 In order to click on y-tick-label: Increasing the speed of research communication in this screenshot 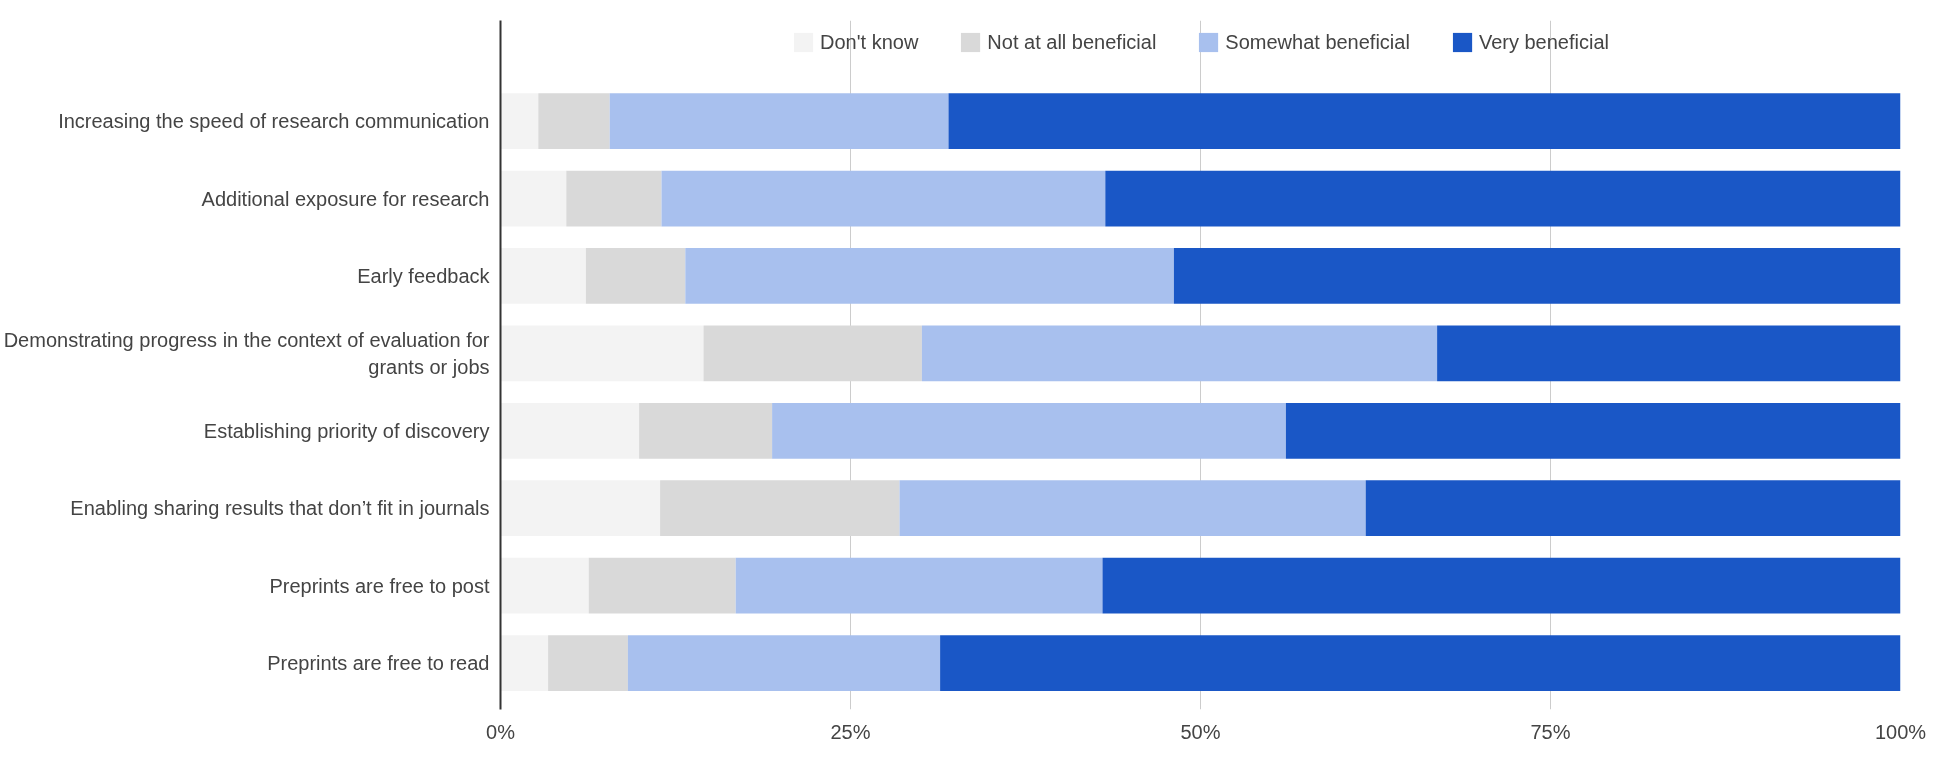, I will do `click(274, 121)`.